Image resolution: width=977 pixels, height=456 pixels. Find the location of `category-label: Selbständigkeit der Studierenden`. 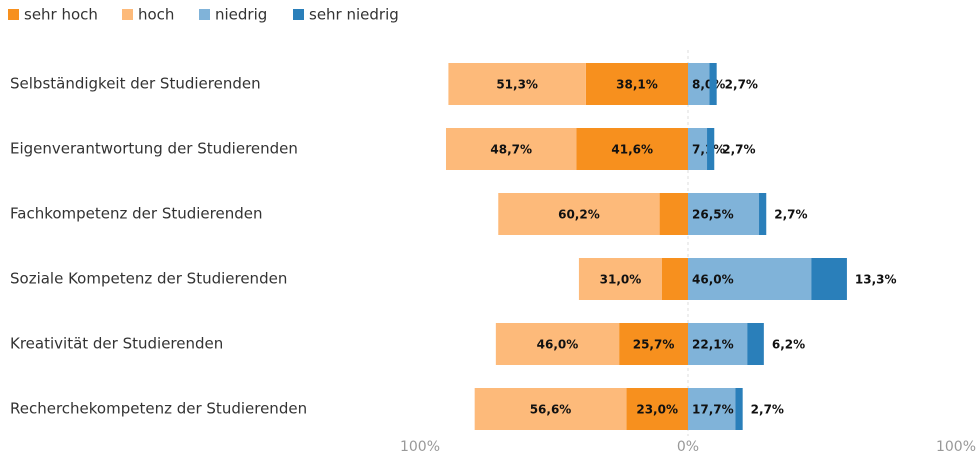

category-label: Selbständigkeit der Studierenden is located at coordinates (135, 84).